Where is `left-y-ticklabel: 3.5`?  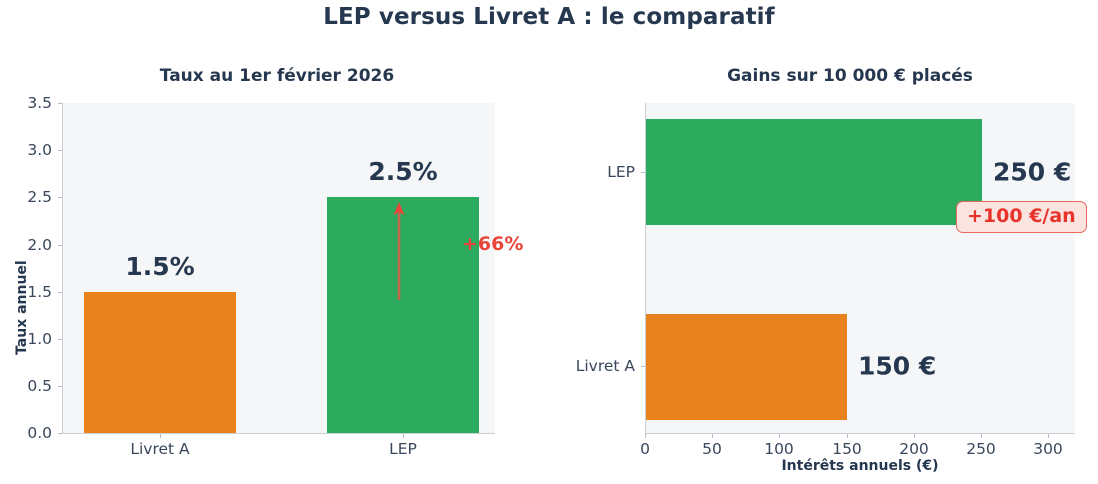 left-y-ticklabel: 3.5 is located at coordinates (39, 103).